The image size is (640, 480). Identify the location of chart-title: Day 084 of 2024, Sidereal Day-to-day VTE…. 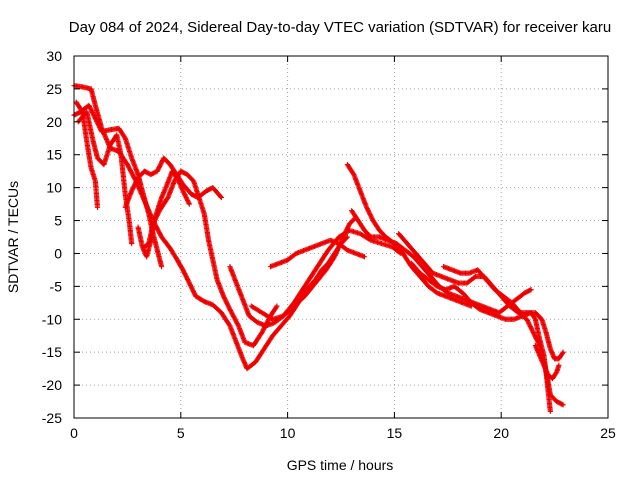
(340, 27).